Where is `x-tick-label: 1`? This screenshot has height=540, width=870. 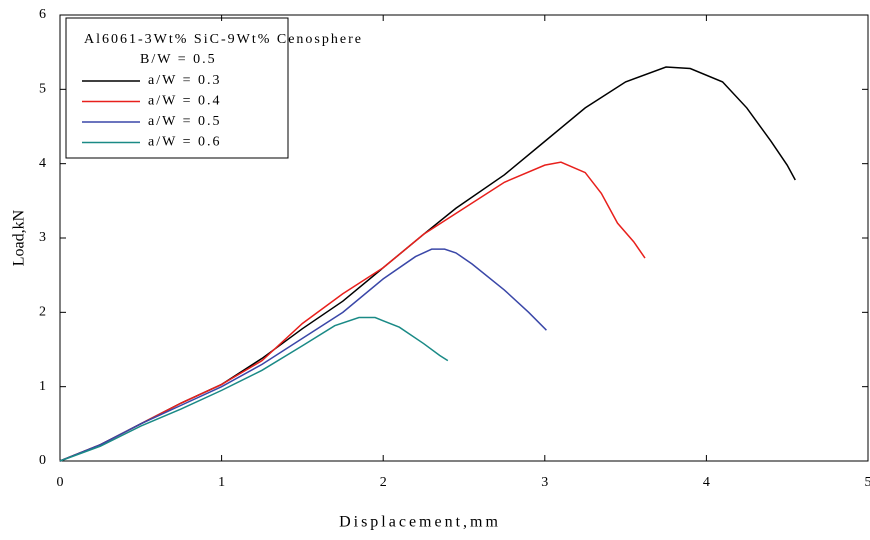 x-tick-label: 1 is located at coordinates (221, 482).